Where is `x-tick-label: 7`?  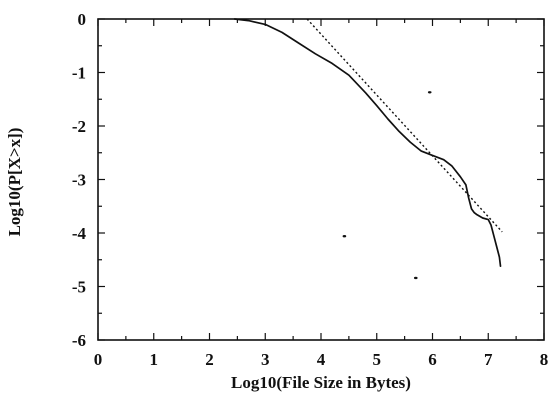
x-tick-label: 7 is located at coordinates (488, 359).